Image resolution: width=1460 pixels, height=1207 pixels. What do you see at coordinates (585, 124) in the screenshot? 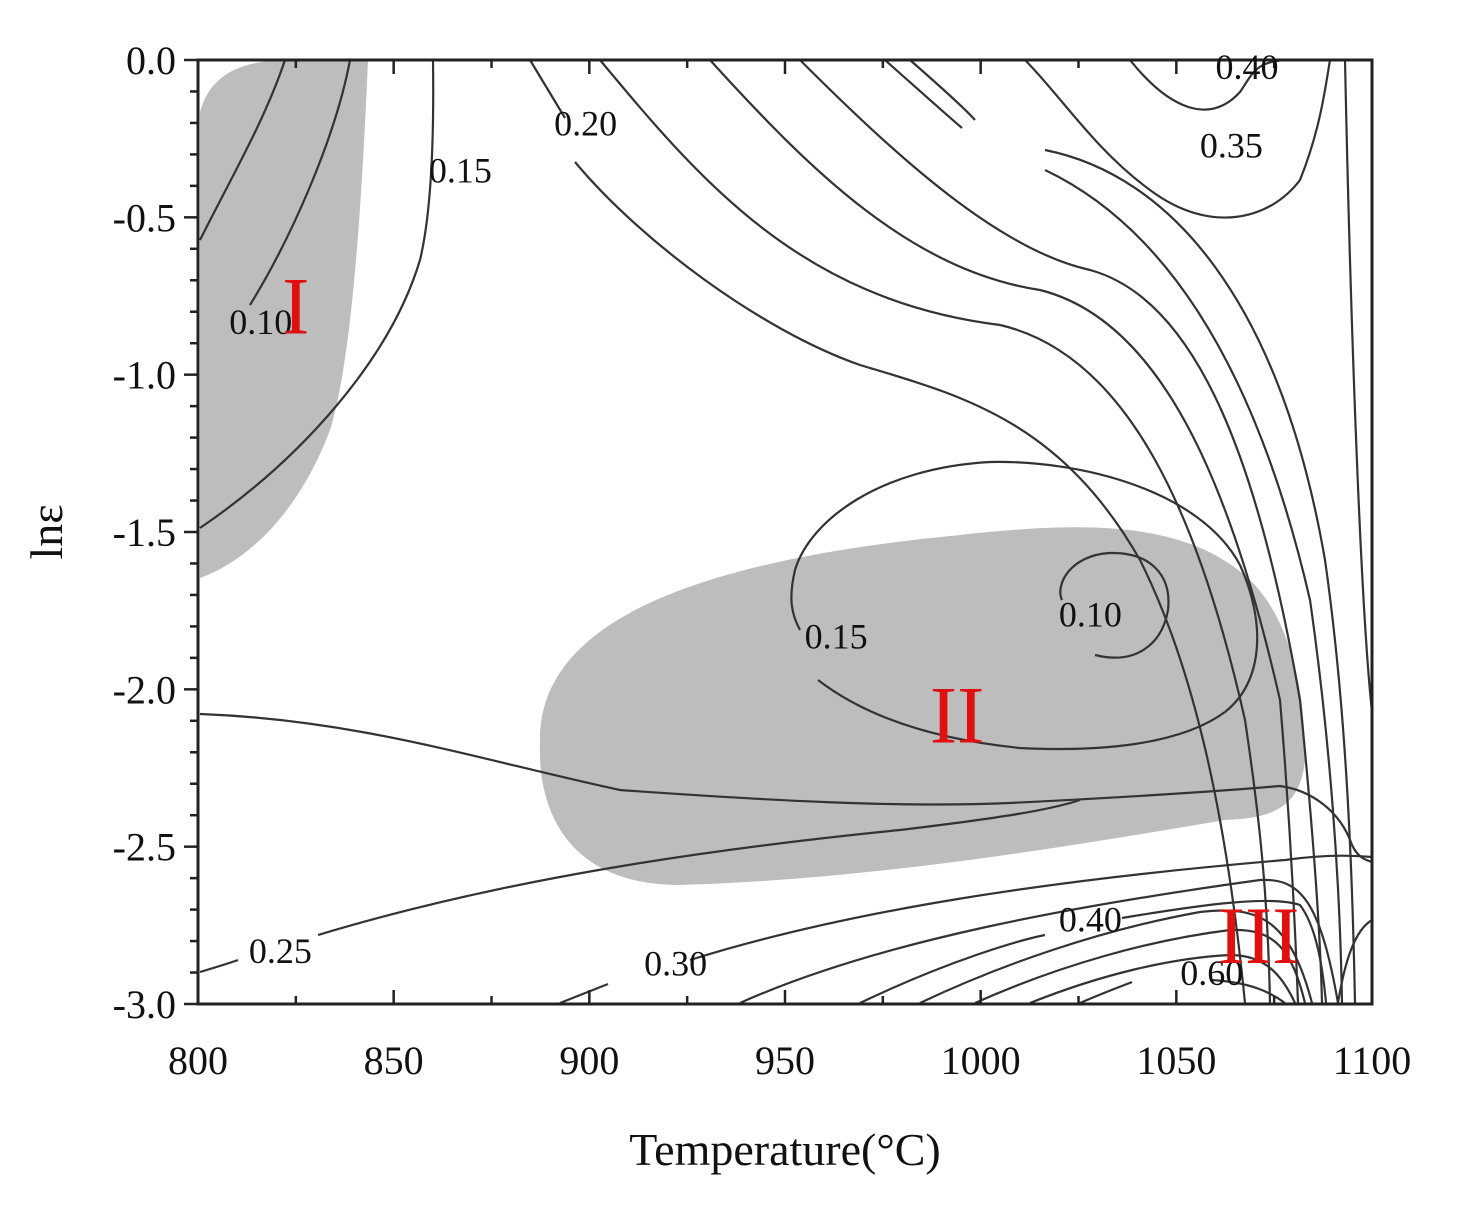
I see `contour-label: 0.20` at bounding box center [585, 124].